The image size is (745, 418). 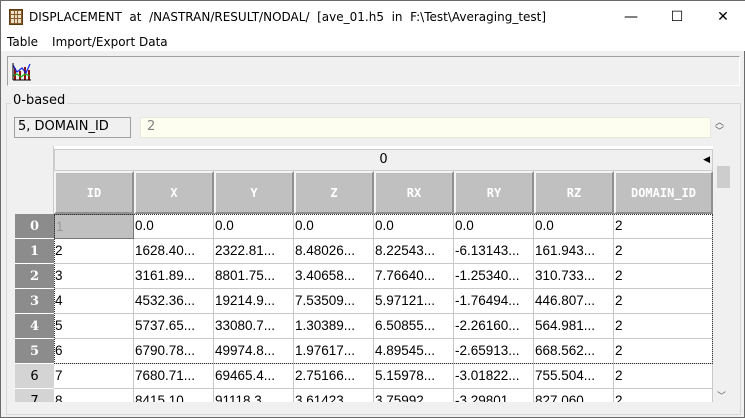 What do you see at coordinates (39, 100) in the screenshot?
I see `group-label: 0-based` at bounding box center [39, 100].